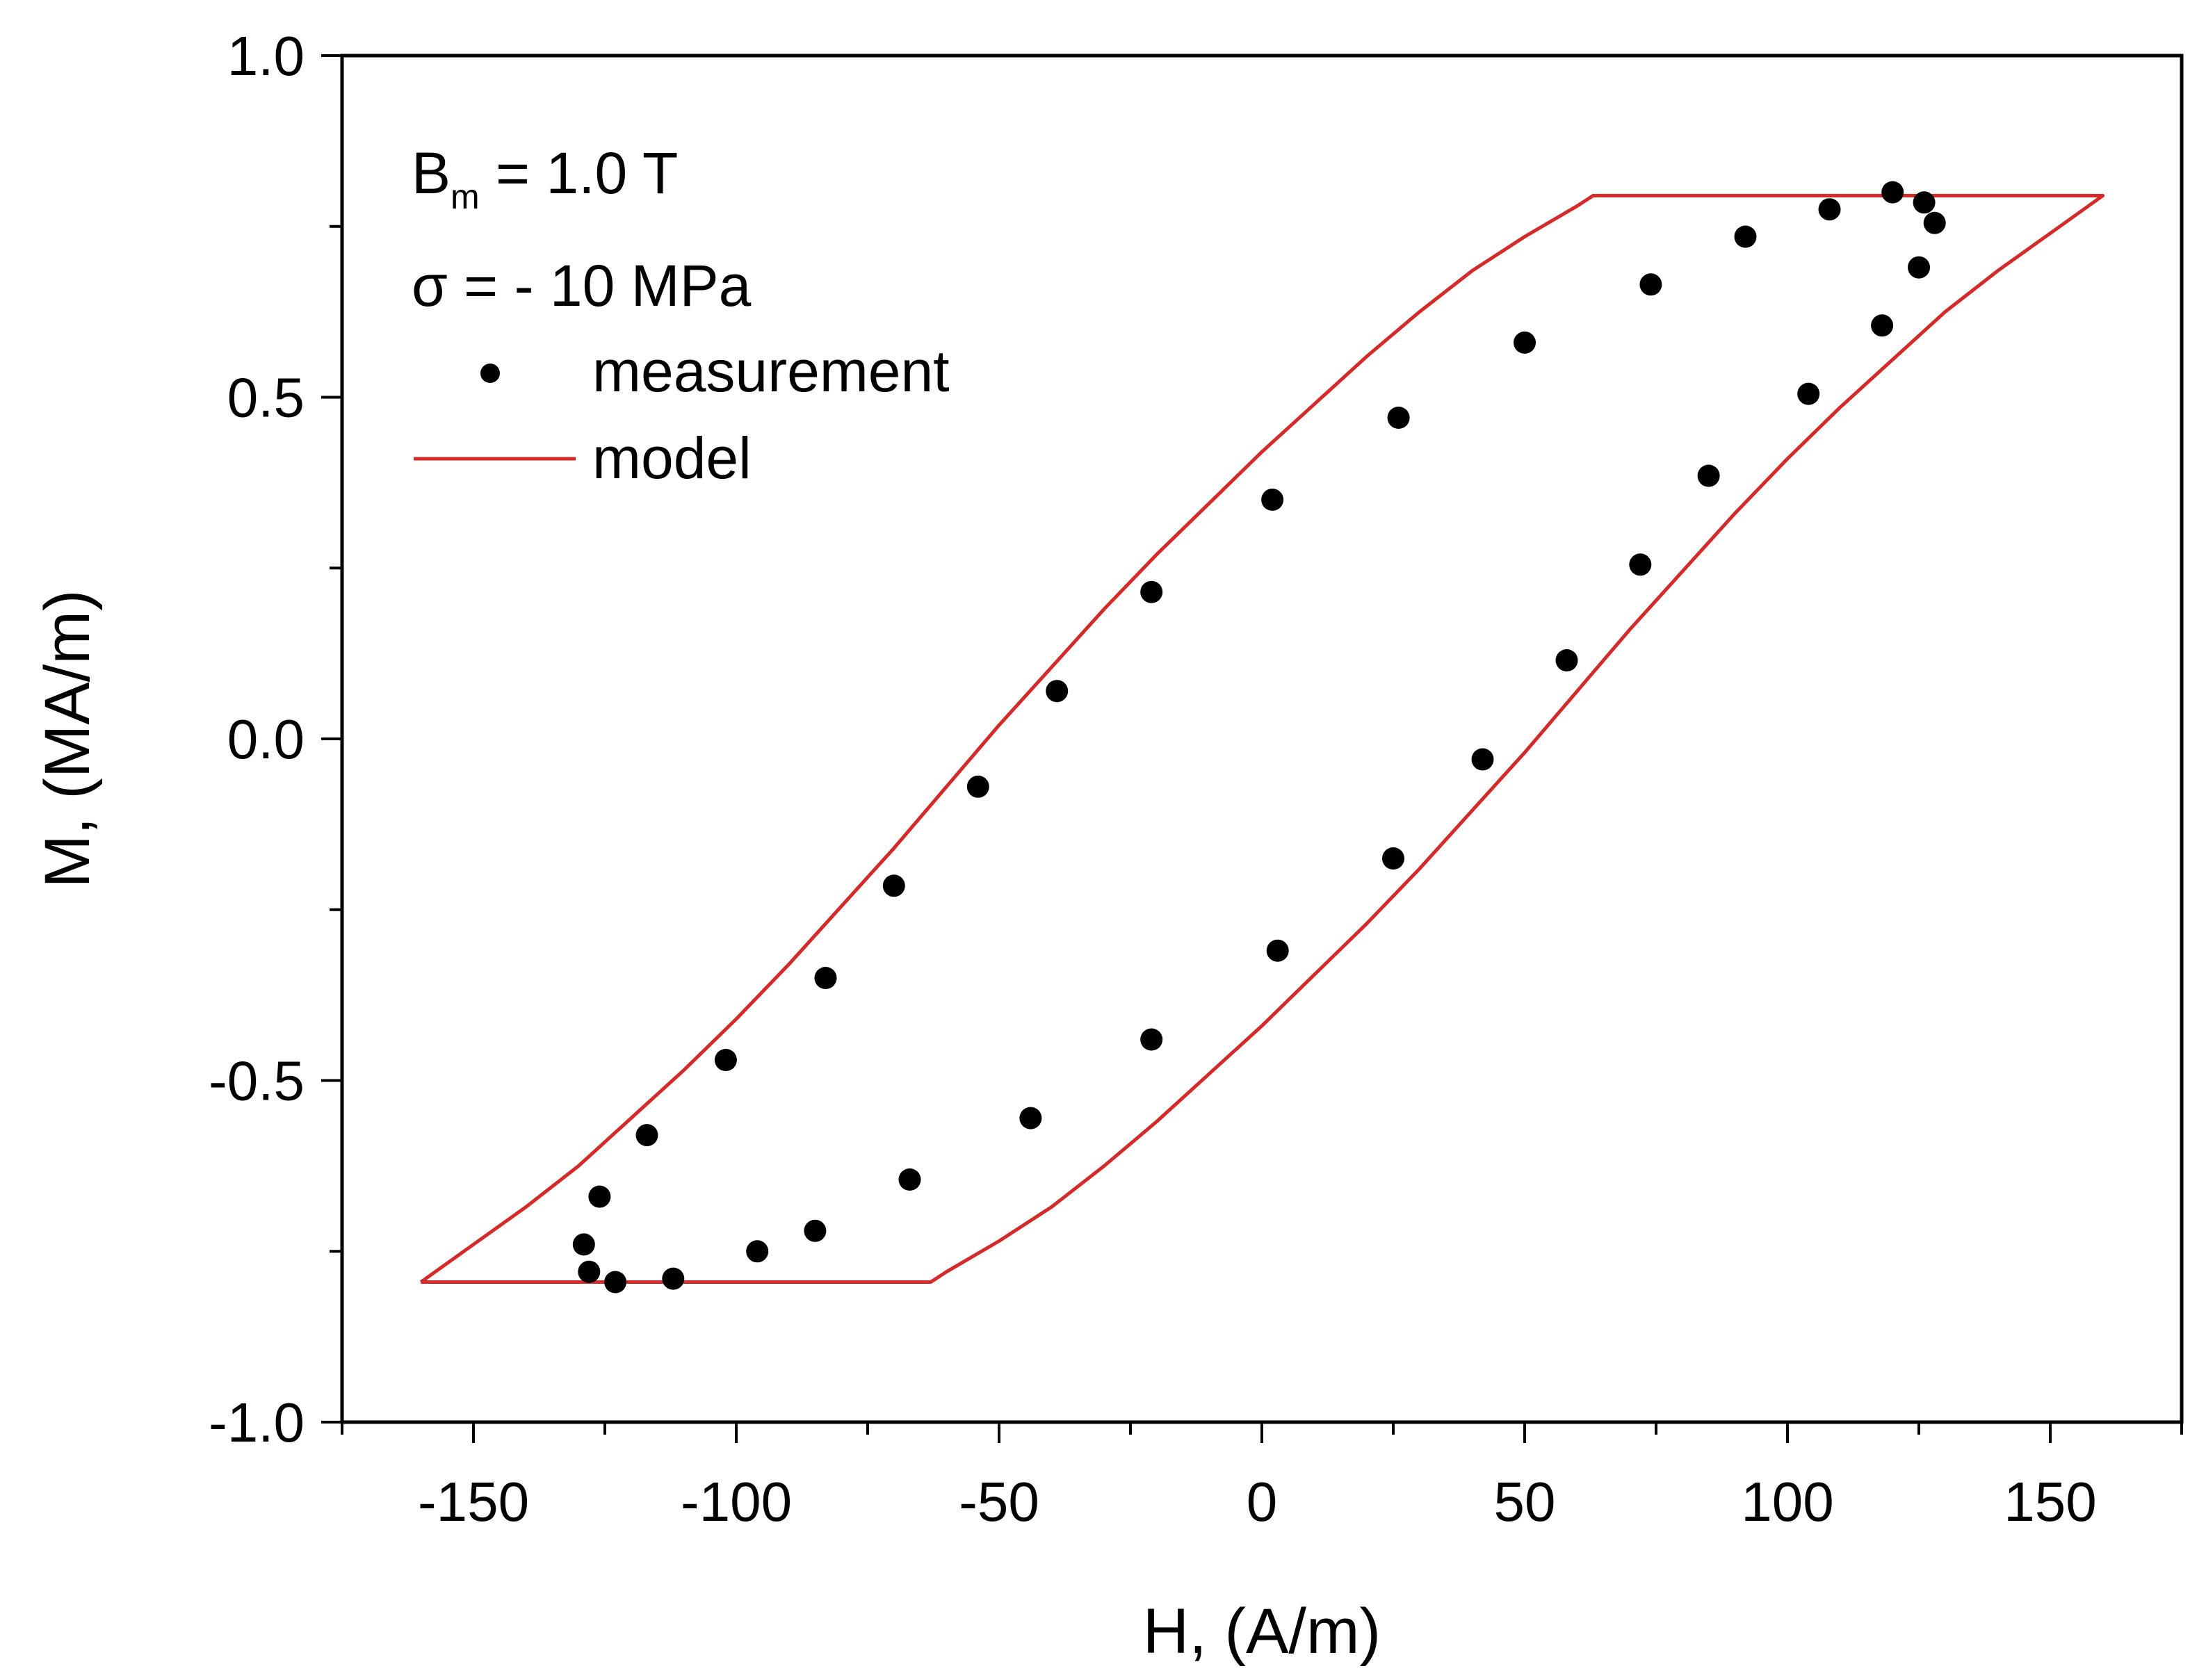 This screenshot has height=1680, width=2206. What do you see at coordinates (1262, 1631) in the screenshot?
I see `x-axis-title: H, (A/m)` at bounding box center [1262, 1631].